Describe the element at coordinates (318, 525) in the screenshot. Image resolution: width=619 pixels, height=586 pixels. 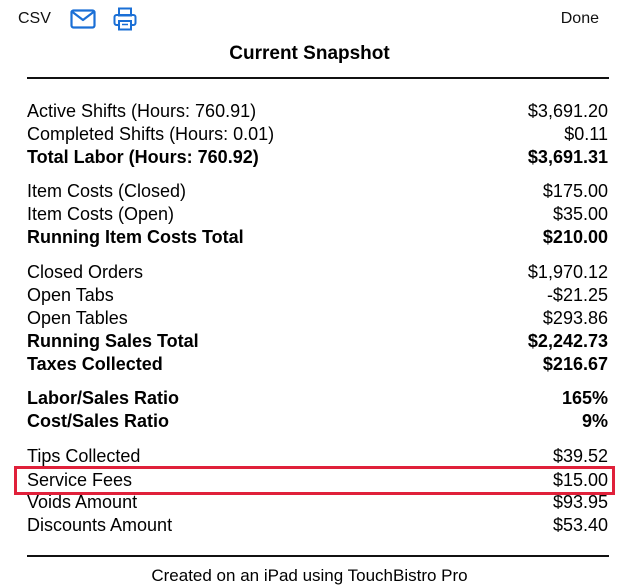
I see `row-discounts-amount: Discounts Amount $53.40` at that location.